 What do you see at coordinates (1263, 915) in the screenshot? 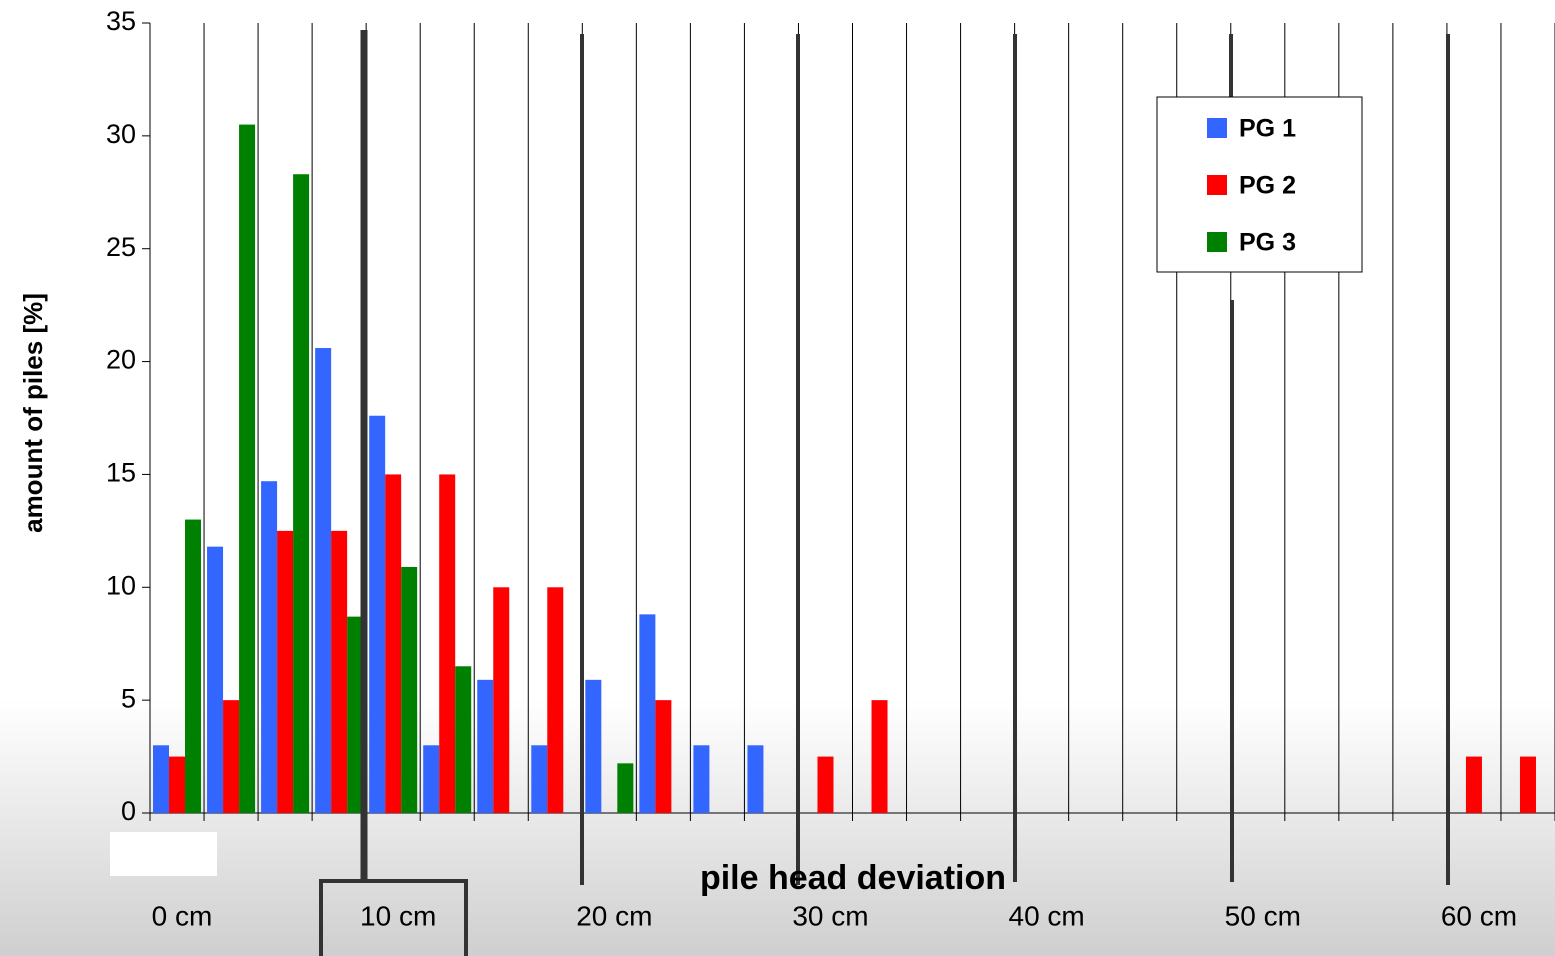
I see `x-tick-label: 50 cm` at bounding box center [1263, 915].